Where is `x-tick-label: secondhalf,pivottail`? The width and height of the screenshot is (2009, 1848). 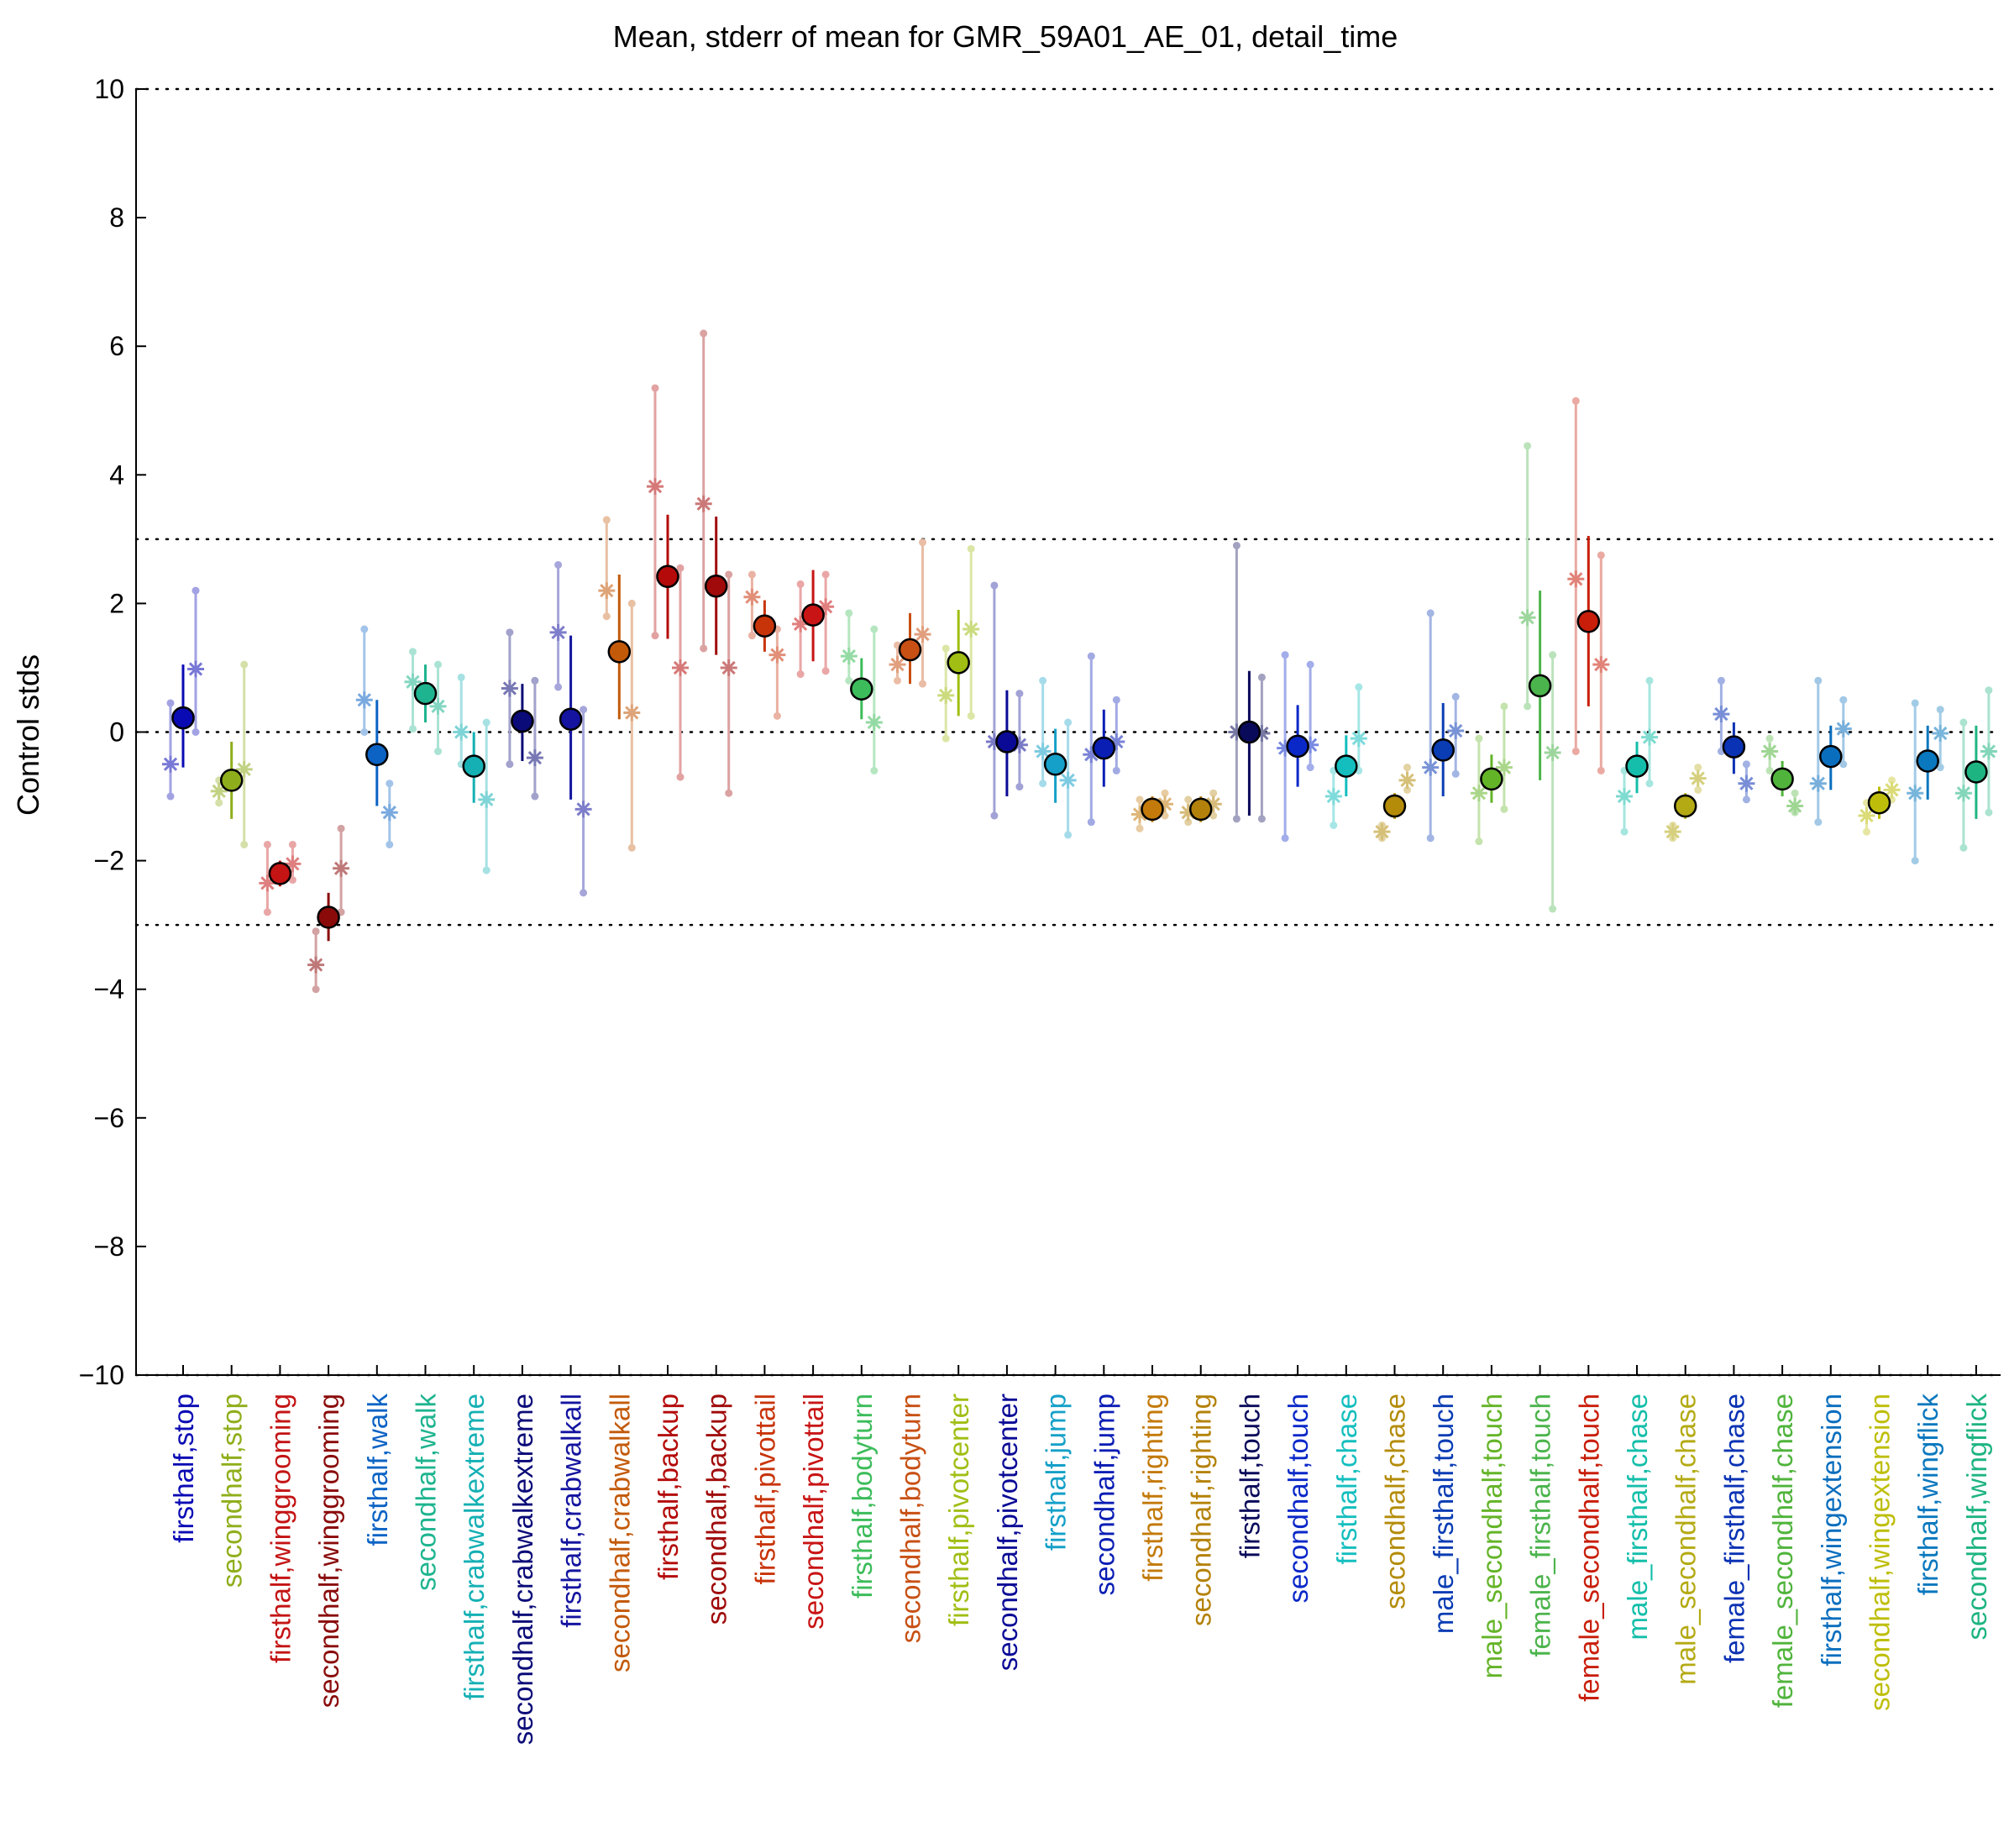 x-tick-label: secondhalf,pivottail is located at coordinates (813, 1512).